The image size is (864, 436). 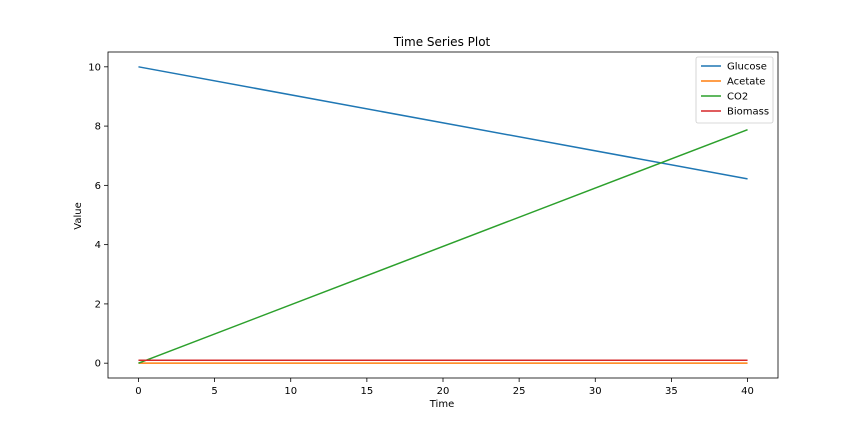 I want to click on legend-label-co2: CO2, so click(x=737, y=97).